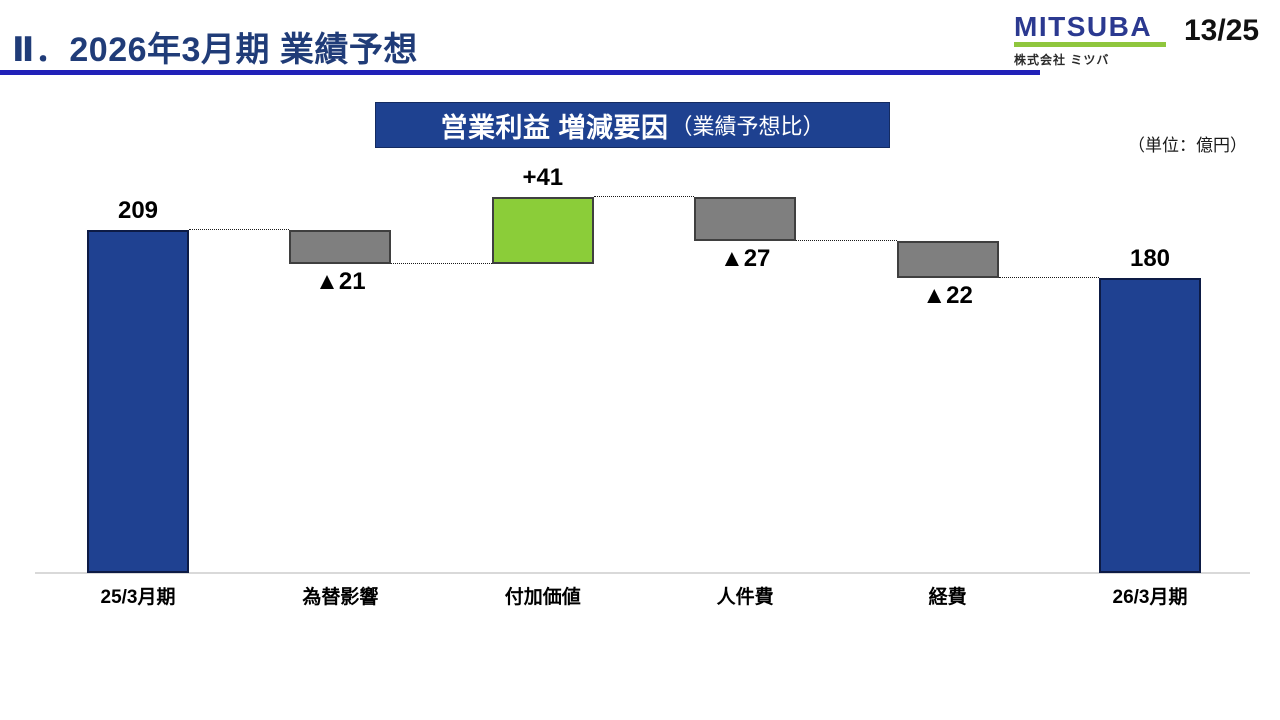 Image resolution: width=1280 pixels, height=720 pixels. I want to click on logo-green-rule, so click(1090, 45).